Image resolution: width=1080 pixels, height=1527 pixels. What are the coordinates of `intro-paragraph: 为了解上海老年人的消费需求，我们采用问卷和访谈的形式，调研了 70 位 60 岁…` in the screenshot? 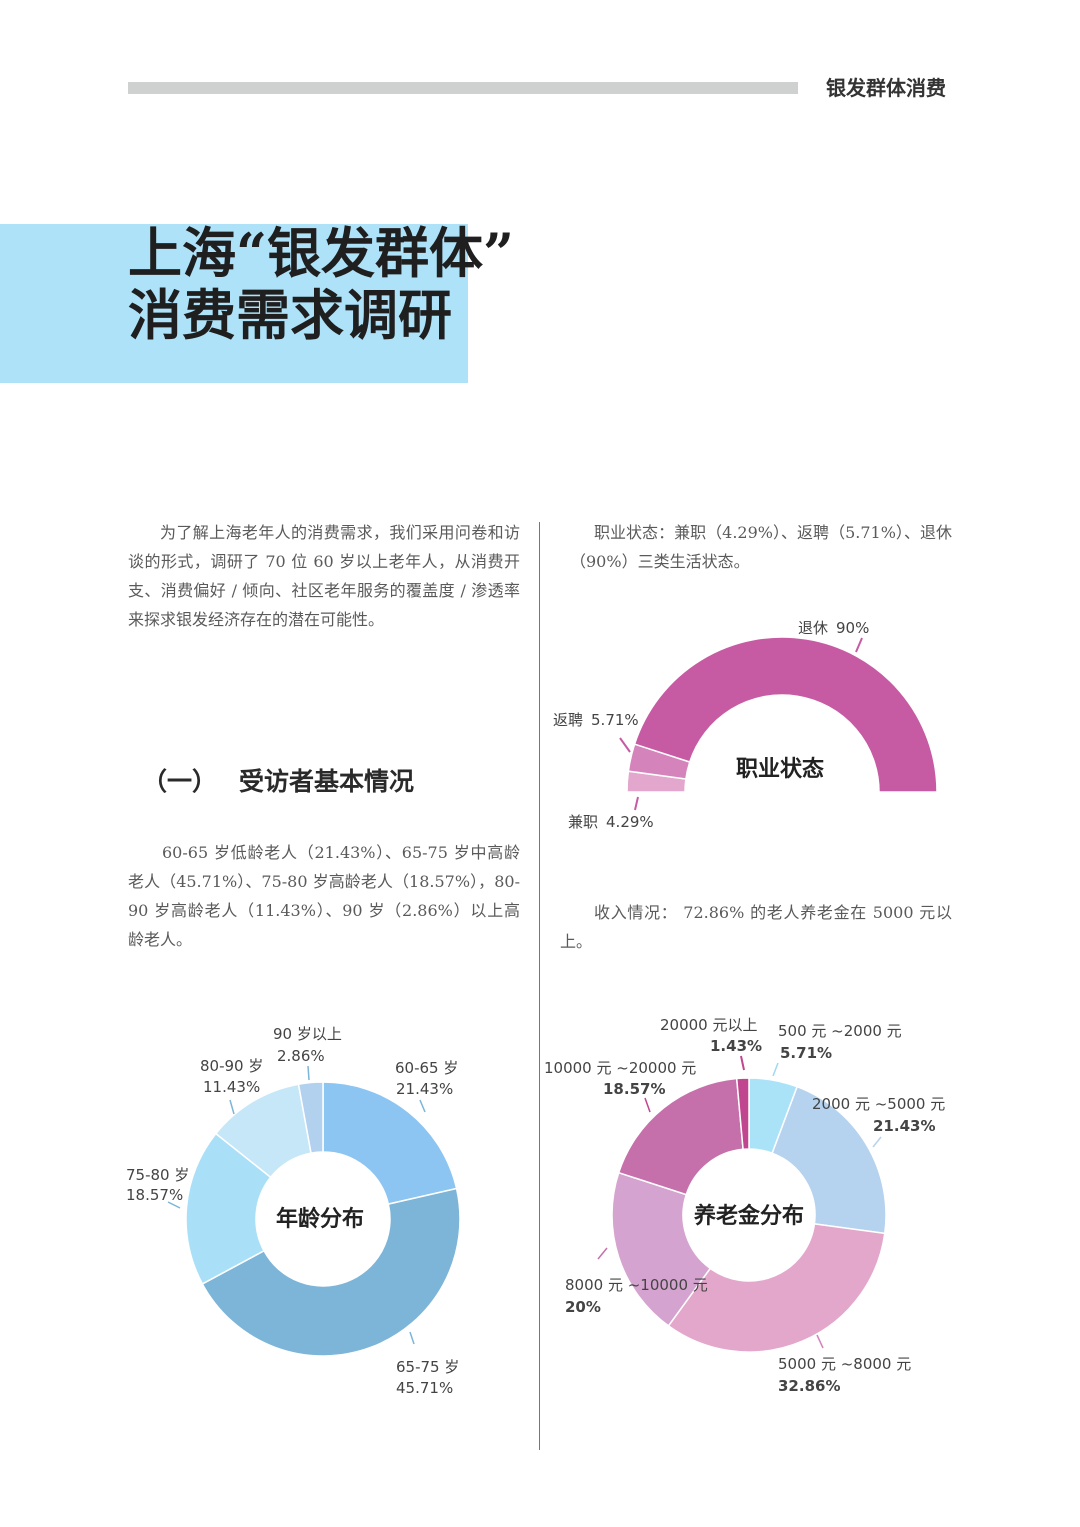 It's located at (324, 576).